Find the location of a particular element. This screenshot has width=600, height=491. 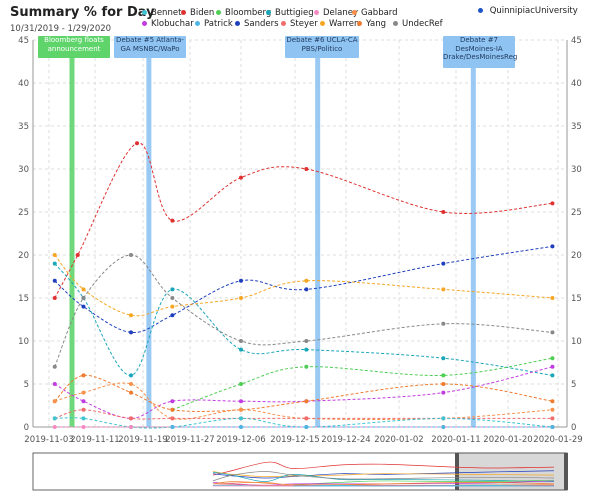

x-tick-label: 2019-11-19 is located at coordinates (142, 440).